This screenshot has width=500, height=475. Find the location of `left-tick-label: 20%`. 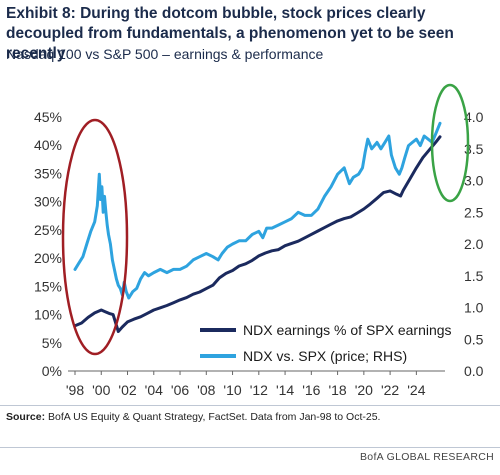

left-tick-label: 20% is located at coordinates (48, 258).